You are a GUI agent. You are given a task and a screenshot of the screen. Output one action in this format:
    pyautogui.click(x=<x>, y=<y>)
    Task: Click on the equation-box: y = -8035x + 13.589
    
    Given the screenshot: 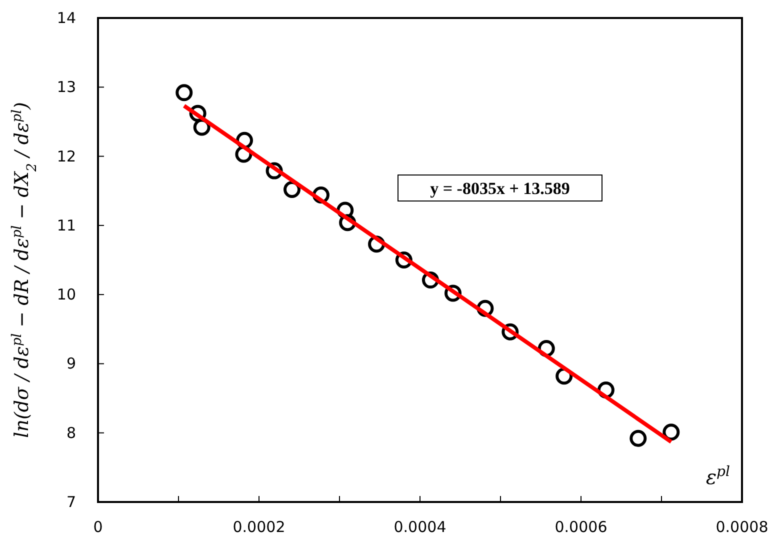 What is the action you would take?
    pyautogui.click(x=500, y=188)
    